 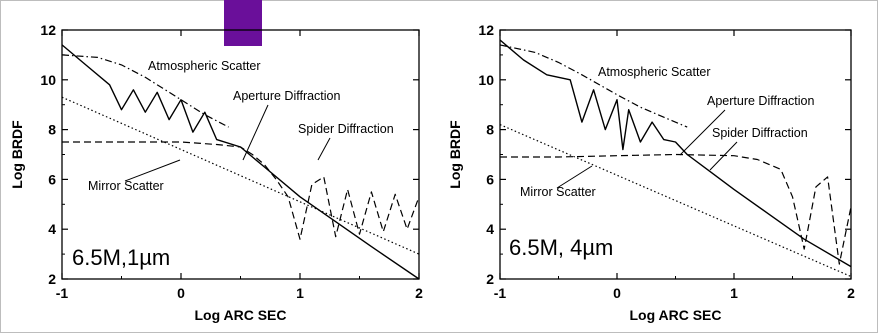 What do you see at coordinates (243, 23) in the screenshot?
I see `accent-tab` at bounding box center [243, 23].